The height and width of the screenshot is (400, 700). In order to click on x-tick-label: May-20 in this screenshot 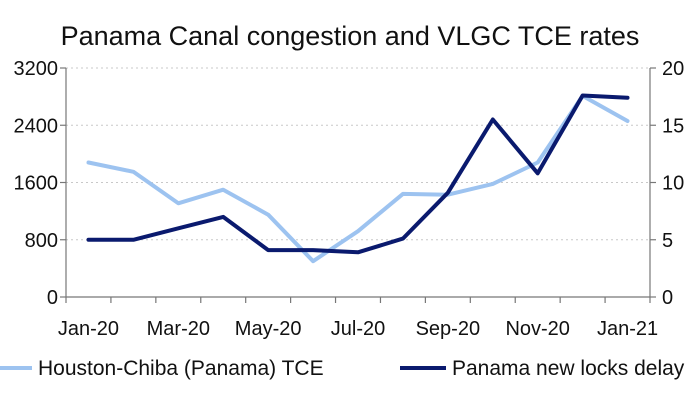, I will do `click(268, 329)`.